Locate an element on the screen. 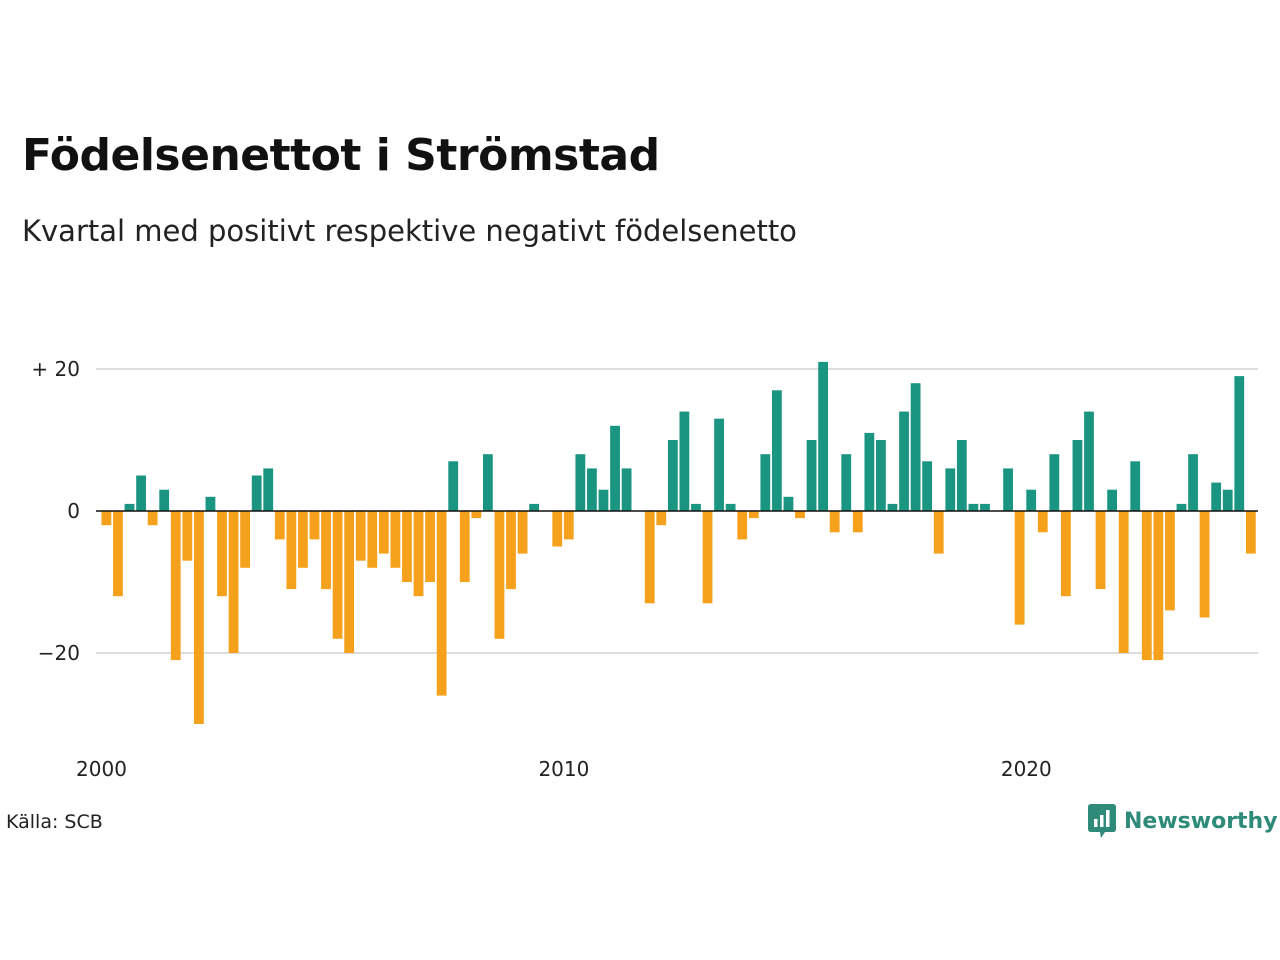 The height and width of the screenshot is (960, 1280). x-axis-labels: 2000 2010 2020 is located at coordinates (564, 769).